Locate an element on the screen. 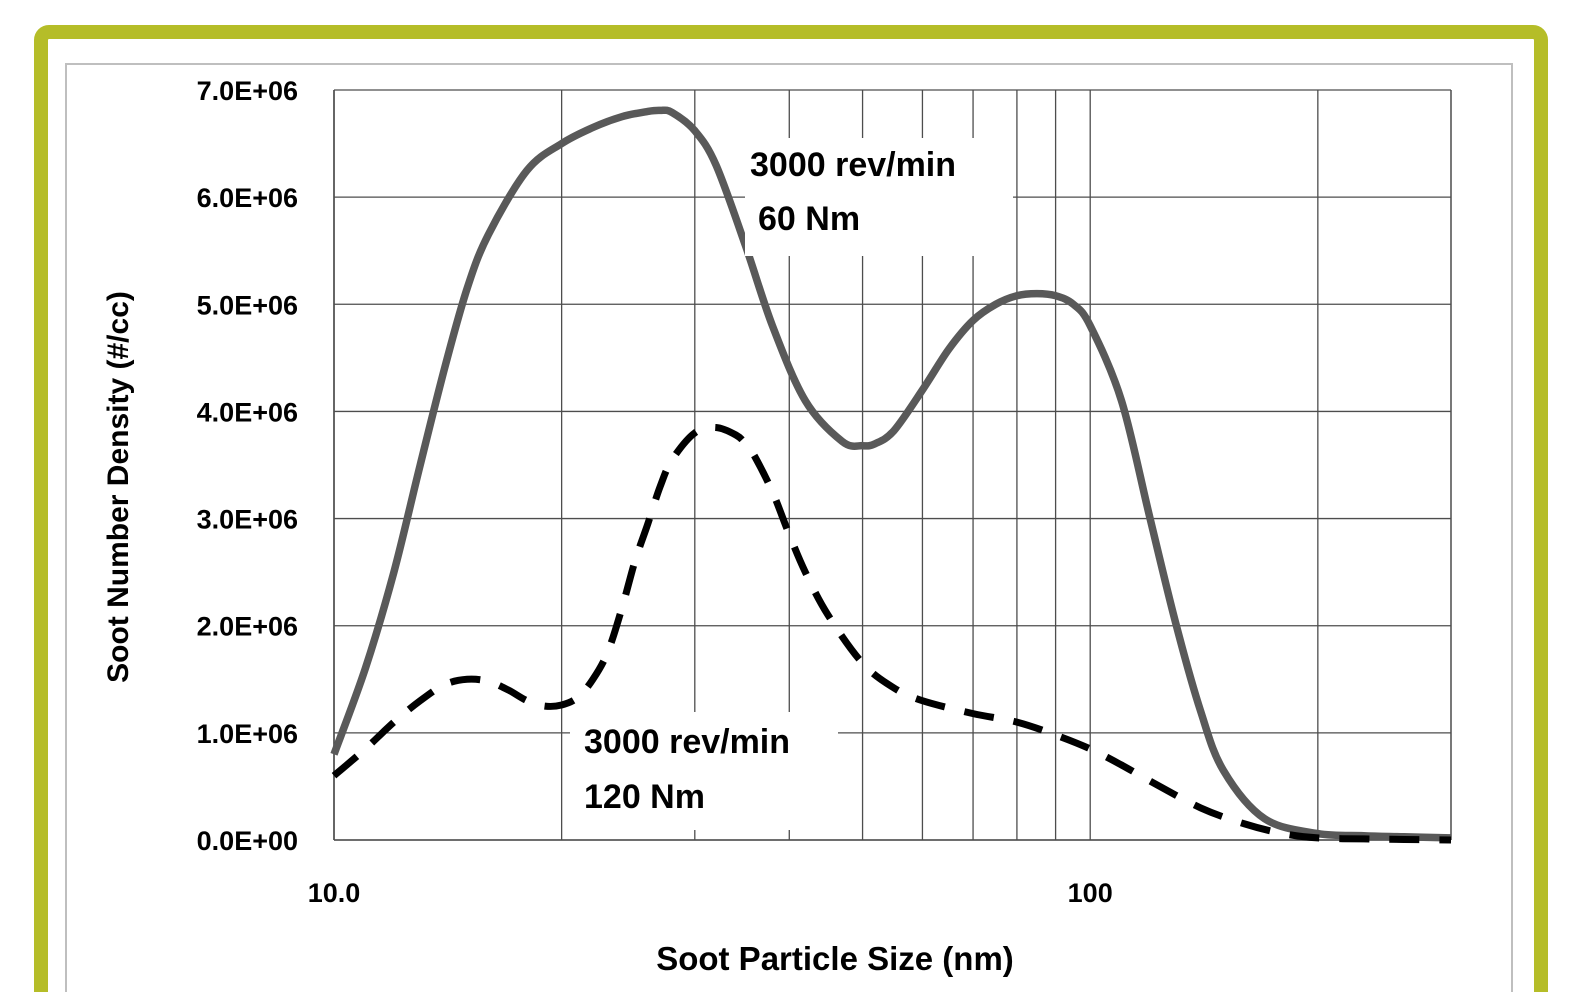 The width and height of the screenshot is (1591, 992). annotation-line-2: 120 Nm is located at coordinates (644, 797).